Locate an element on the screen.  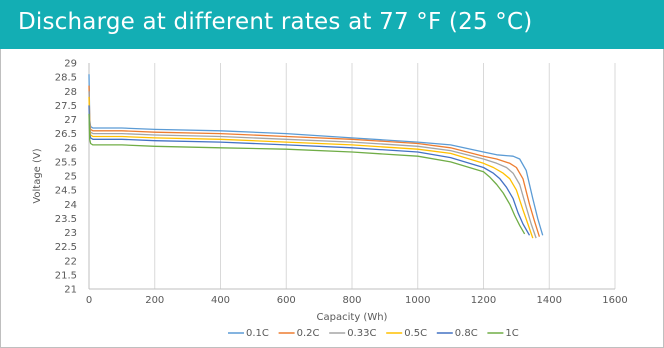
y-tick-label: 22.5 is located at coordinates (66, 247).